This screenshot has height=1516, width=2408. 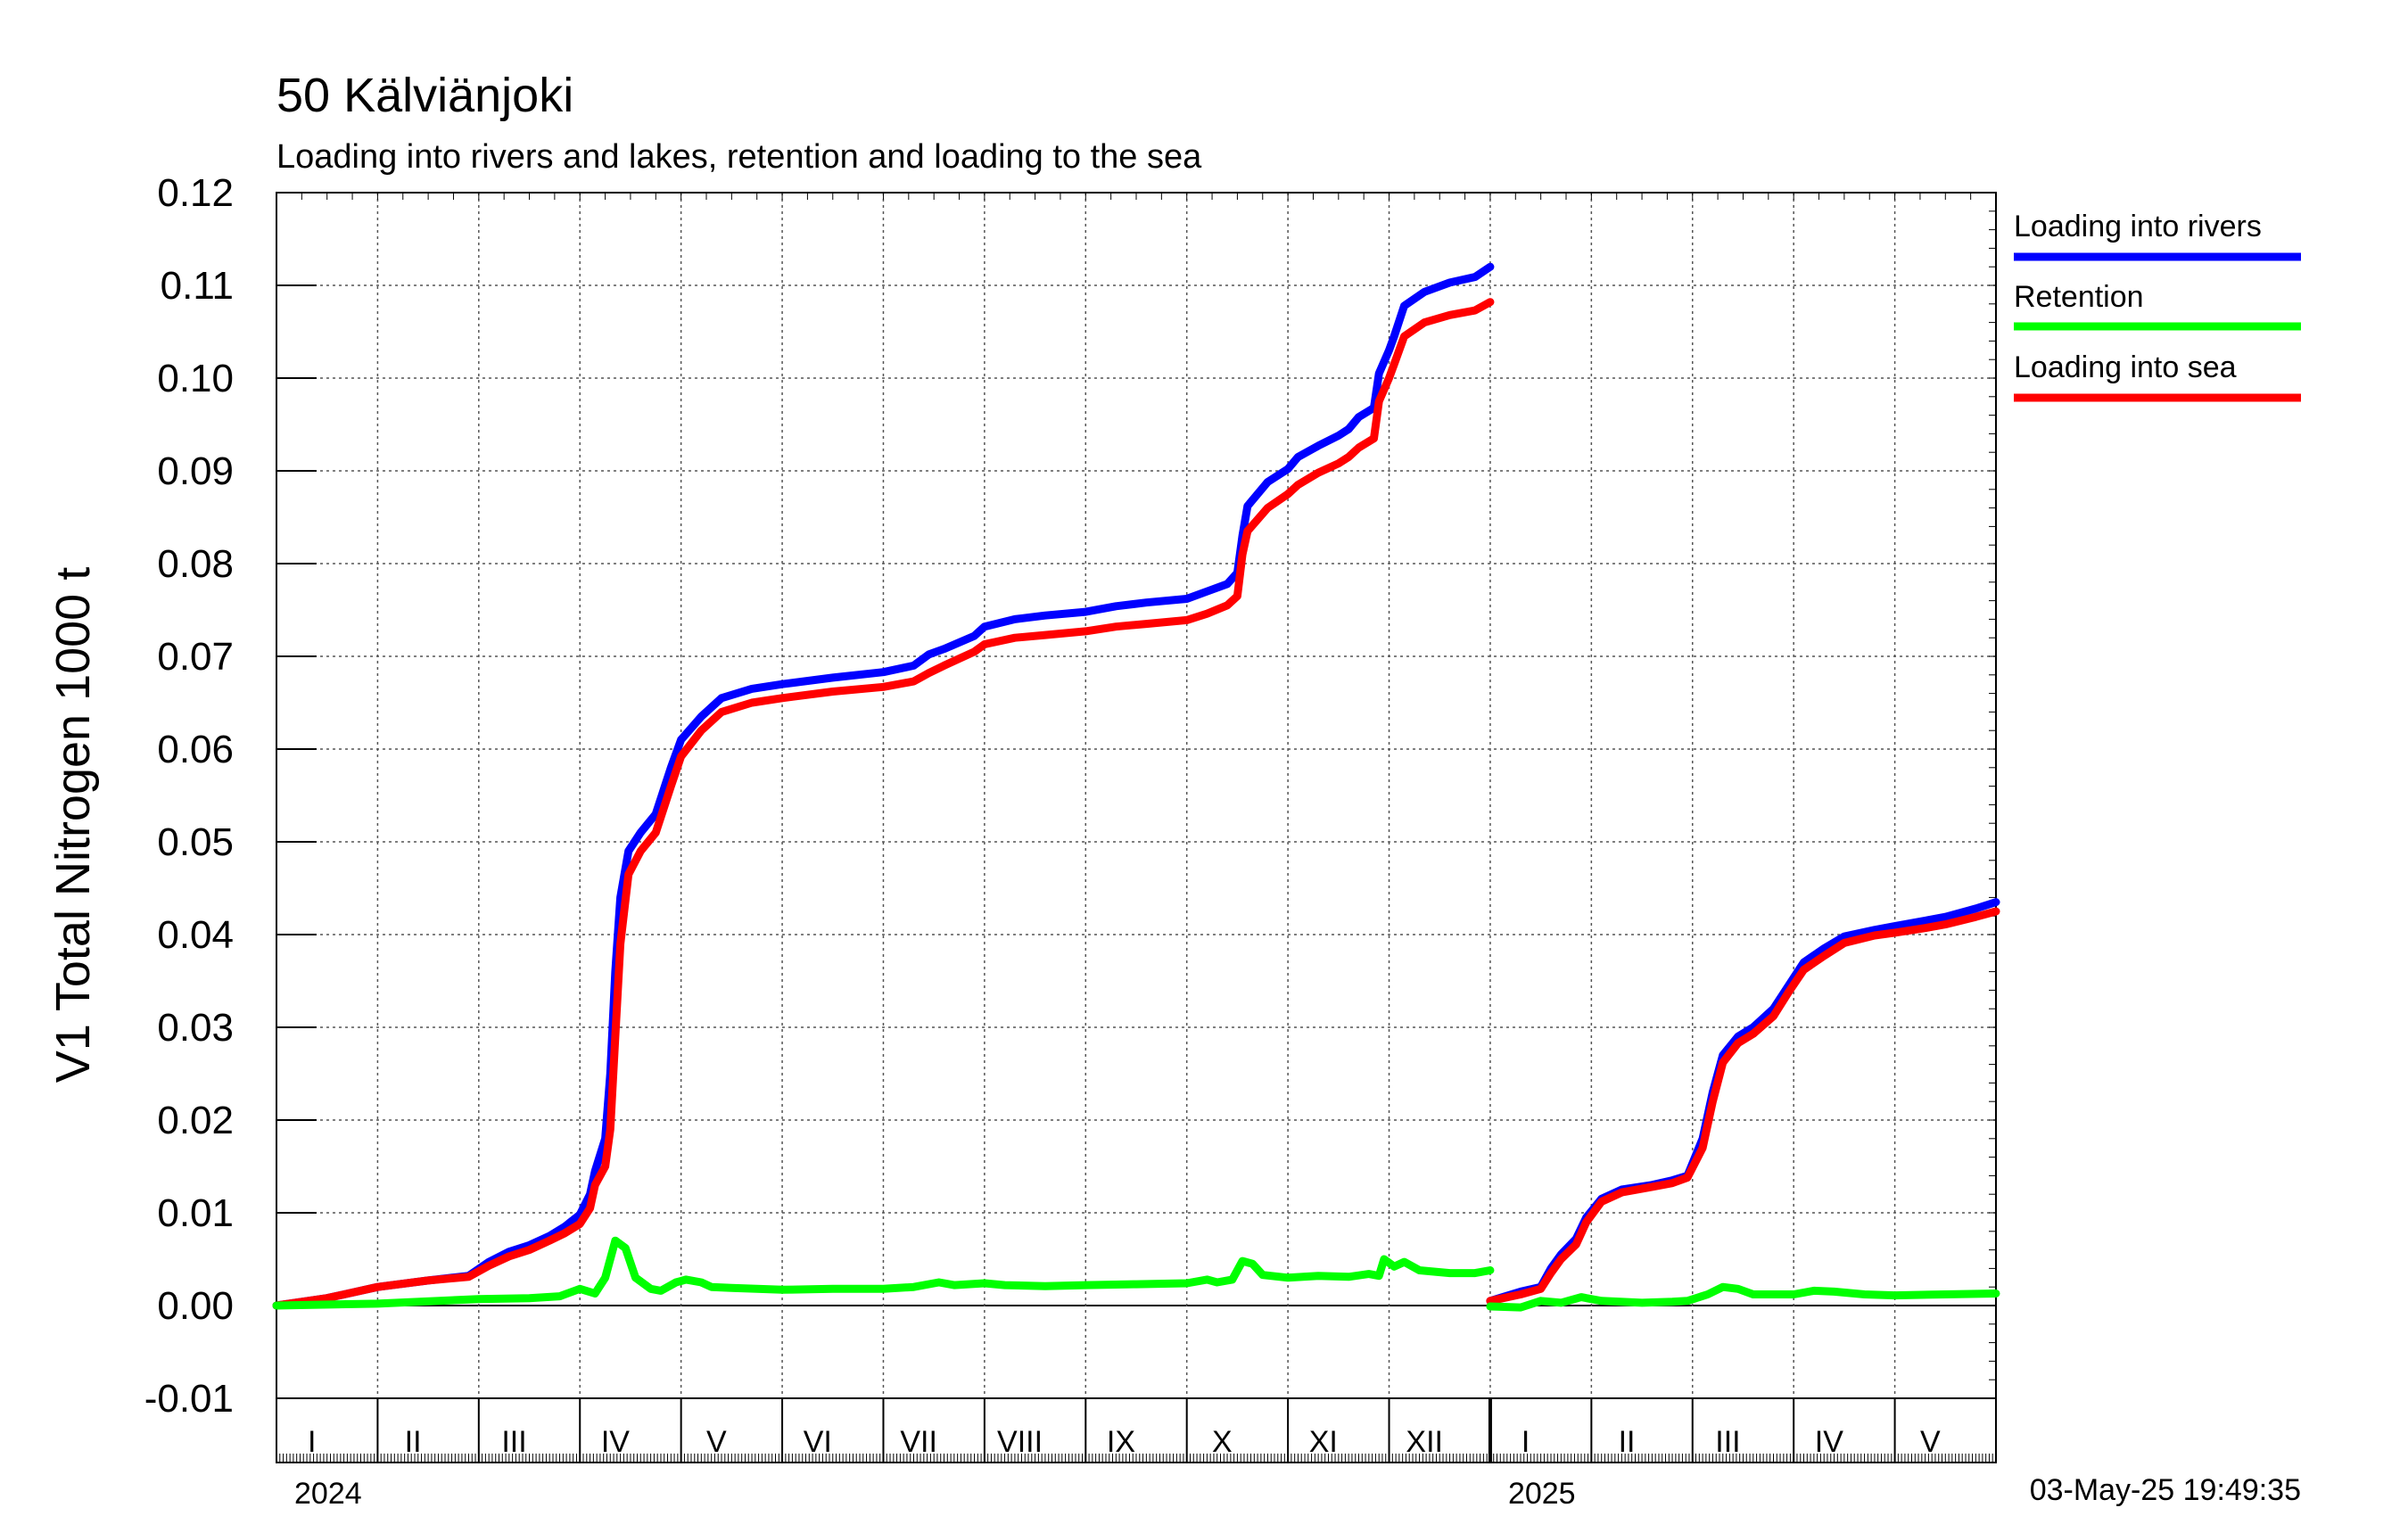 What do you see at coordinates (2138, 226) in the screenshot?
I see `legend-label: Loading into rivers` at bounding box center [2138, 226].